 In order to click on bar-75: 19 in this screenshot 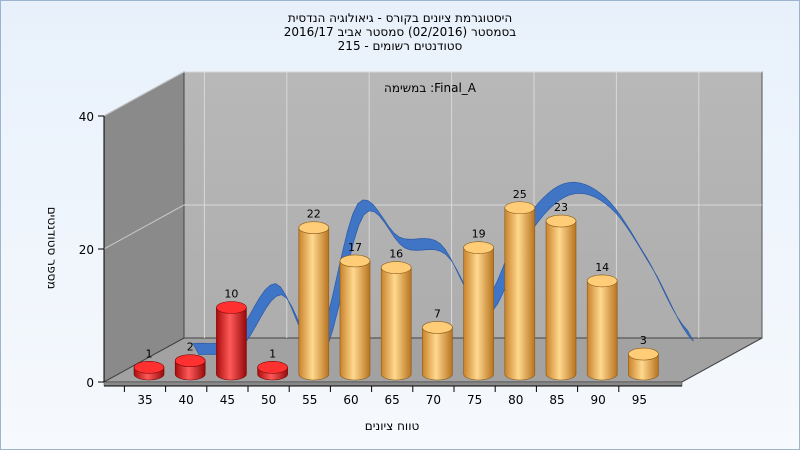, I will do `click(478, 304)`.